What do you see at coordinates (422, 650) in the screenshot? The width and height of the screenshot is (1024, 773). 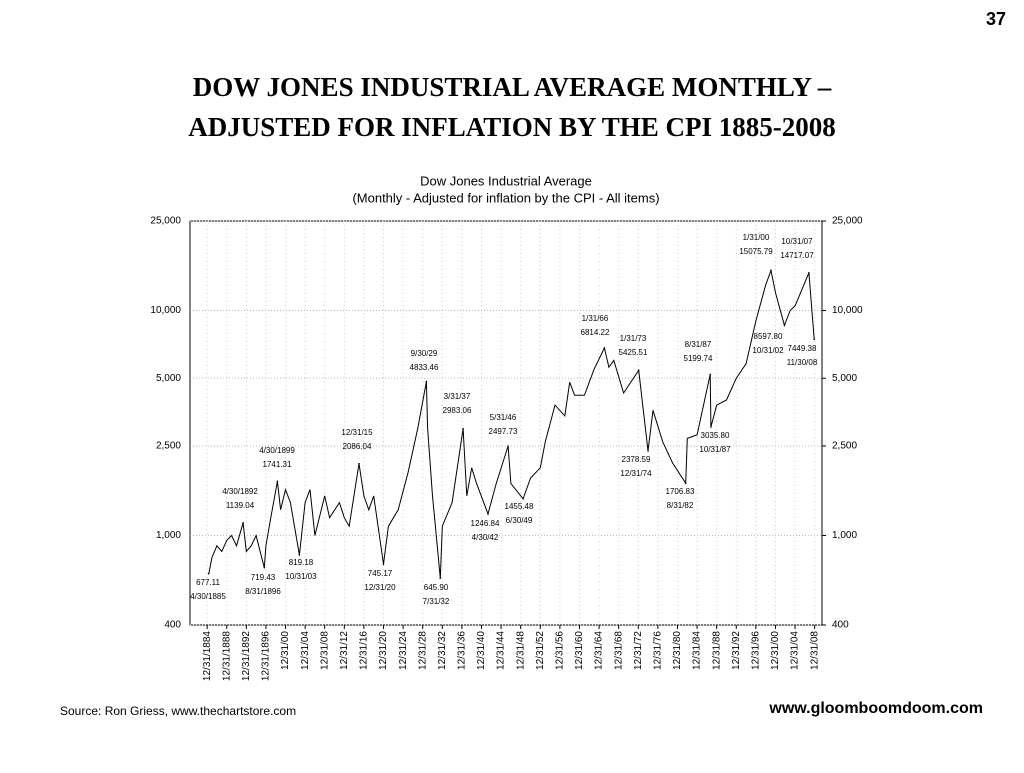 I see `x-tick-label: 12/31/28` at bounding box center [422, 650].